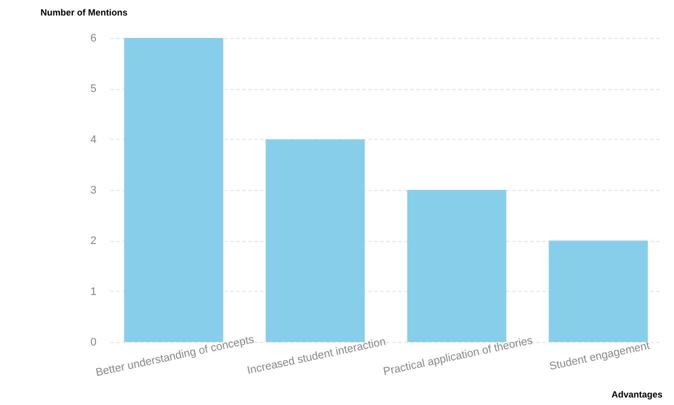  What do you see at coordinates (84, 13) in the screenshot?
I see `y-axis-title: Number of Mentions` at bounding box center [84, 13].